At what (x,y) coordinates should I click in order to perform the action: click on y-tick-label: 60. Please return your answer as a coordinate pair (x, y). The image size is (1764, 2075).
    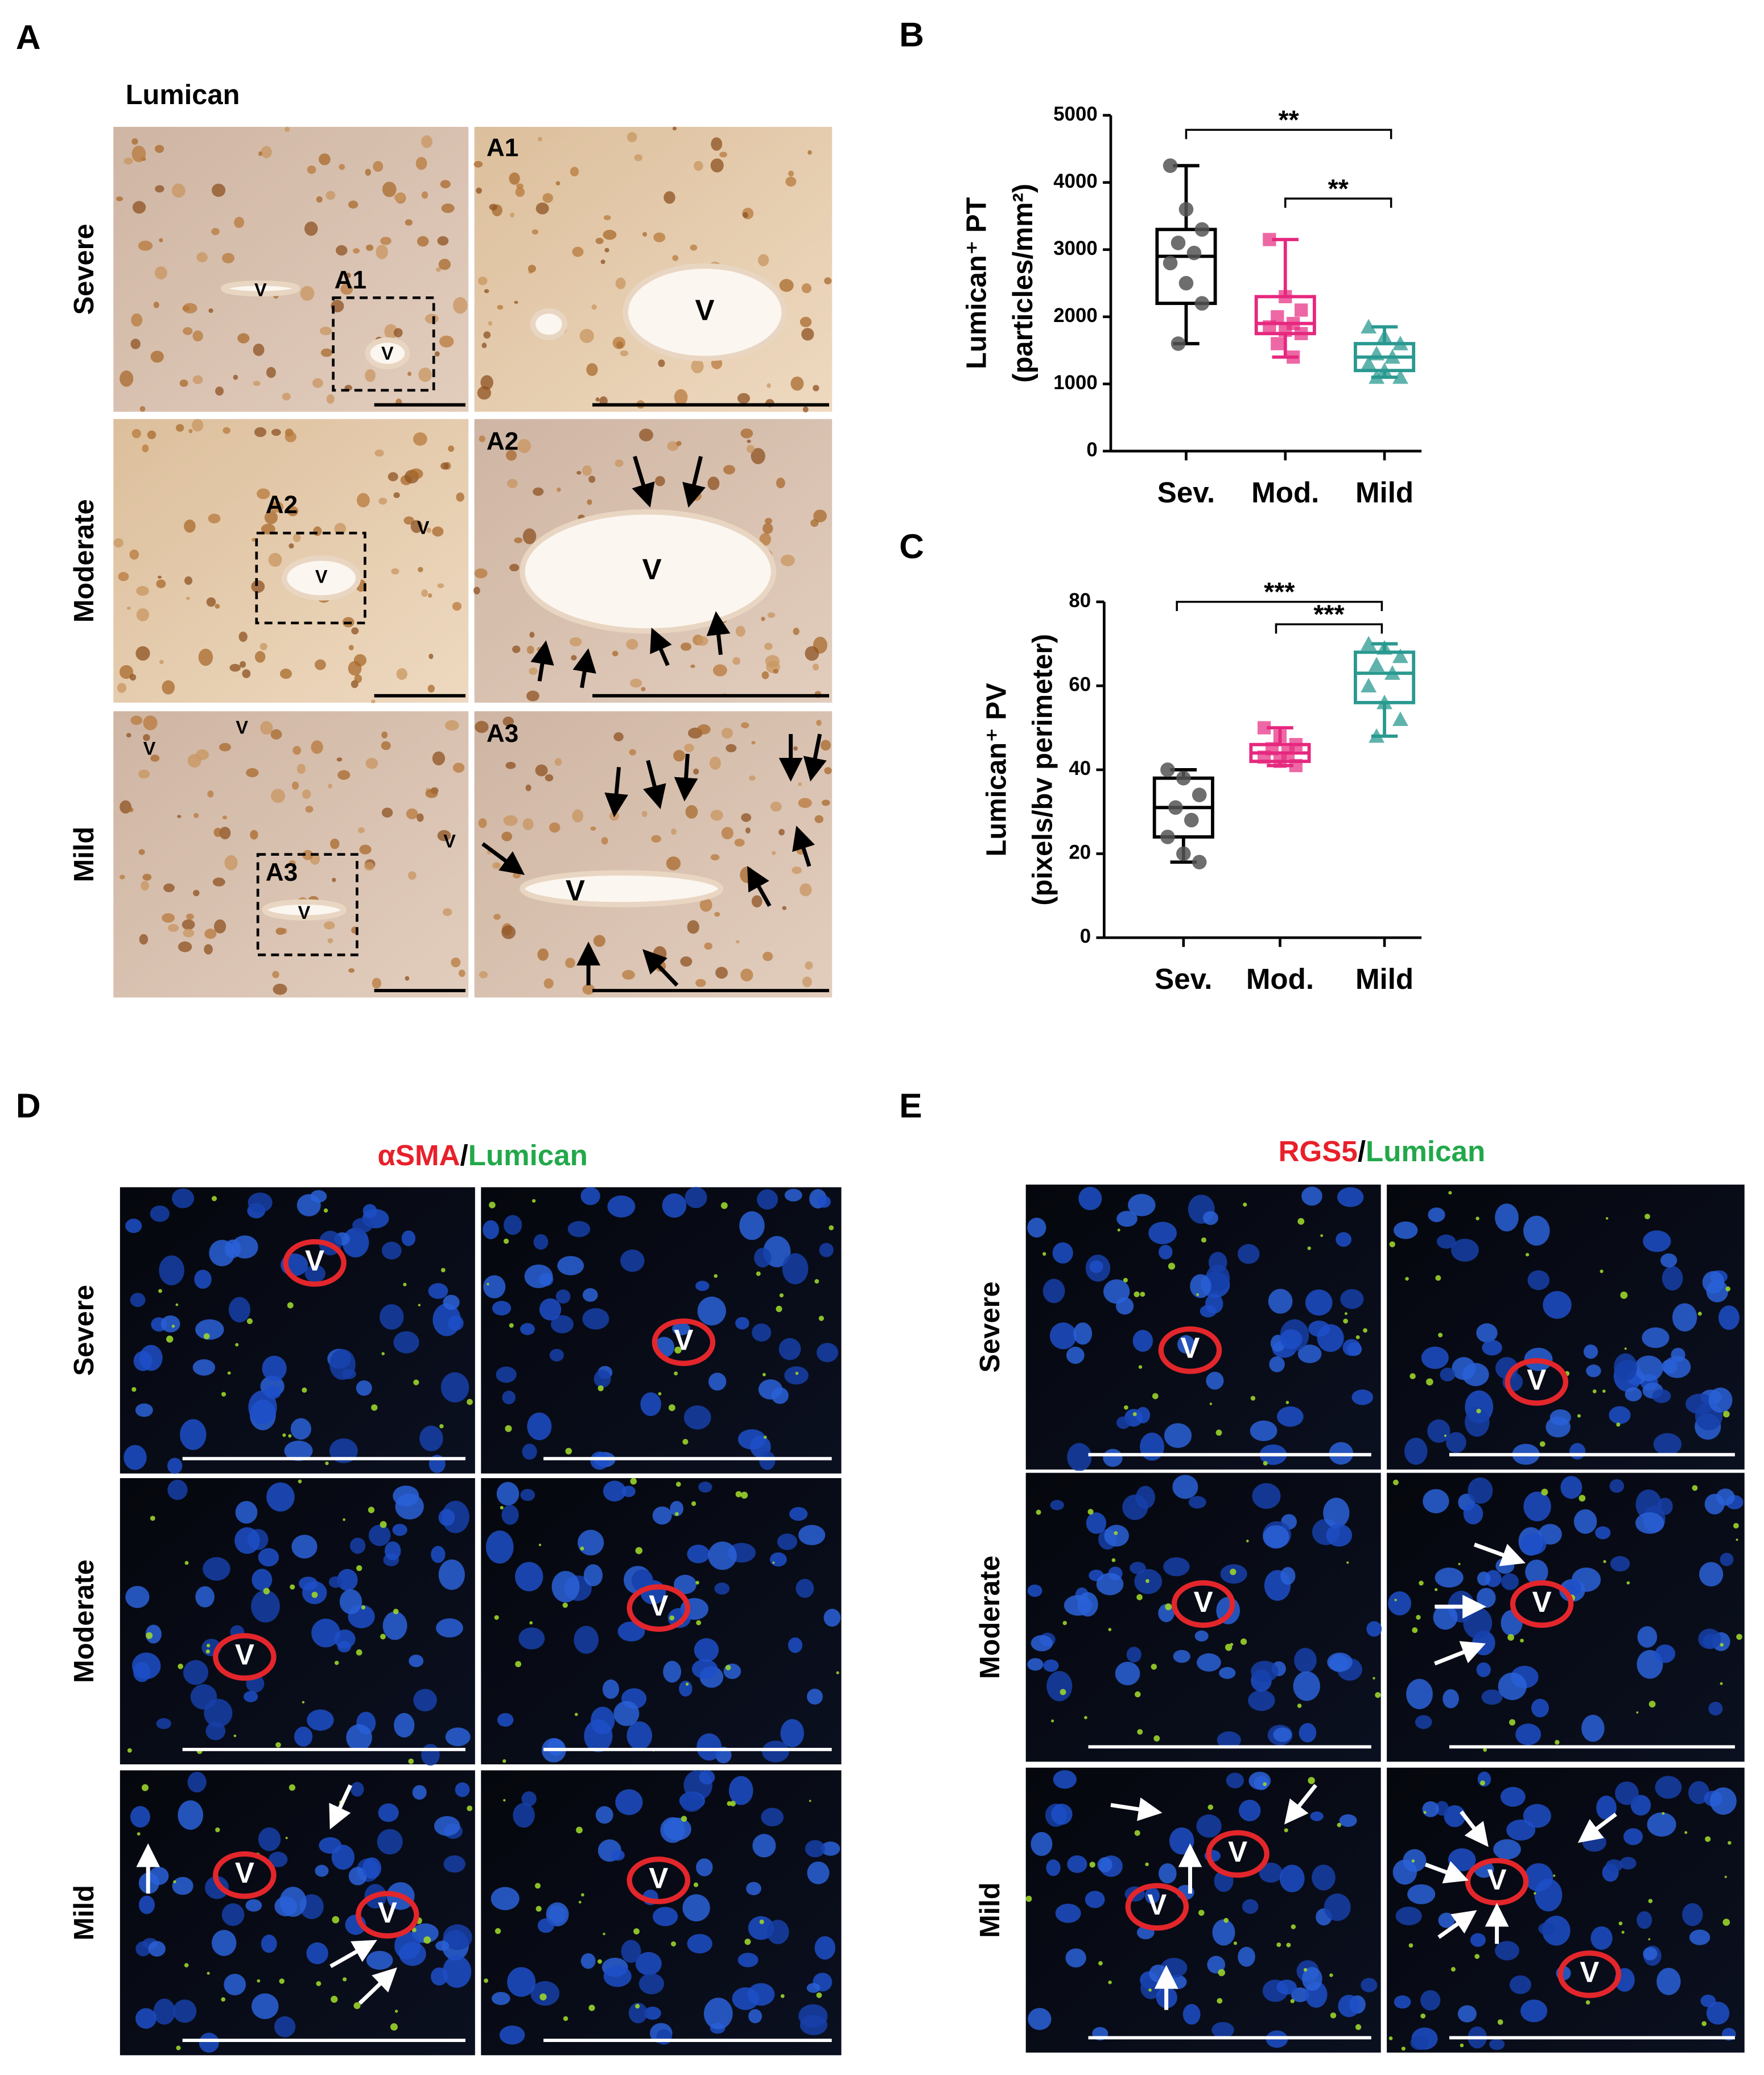
    Looking at the image, I should click on (1080, 685).